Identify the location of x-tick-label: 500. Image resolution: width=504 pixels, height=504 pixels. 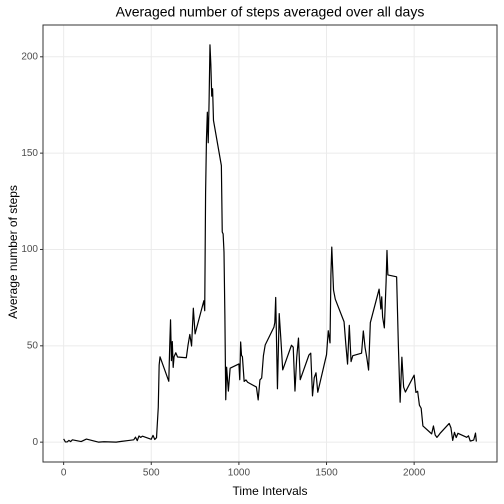
(151, 473).